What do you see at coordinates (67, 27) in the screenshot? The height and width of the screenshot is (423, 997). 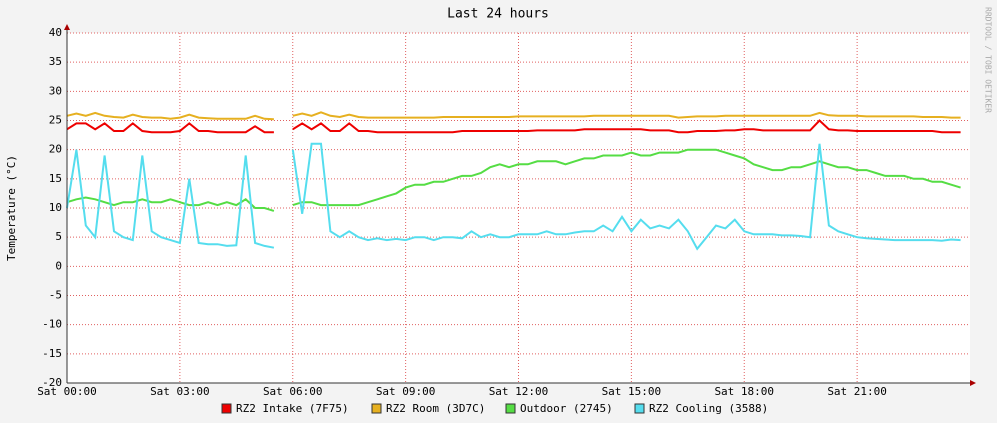 I see `y-arrow` at bounding box center [67, 27].